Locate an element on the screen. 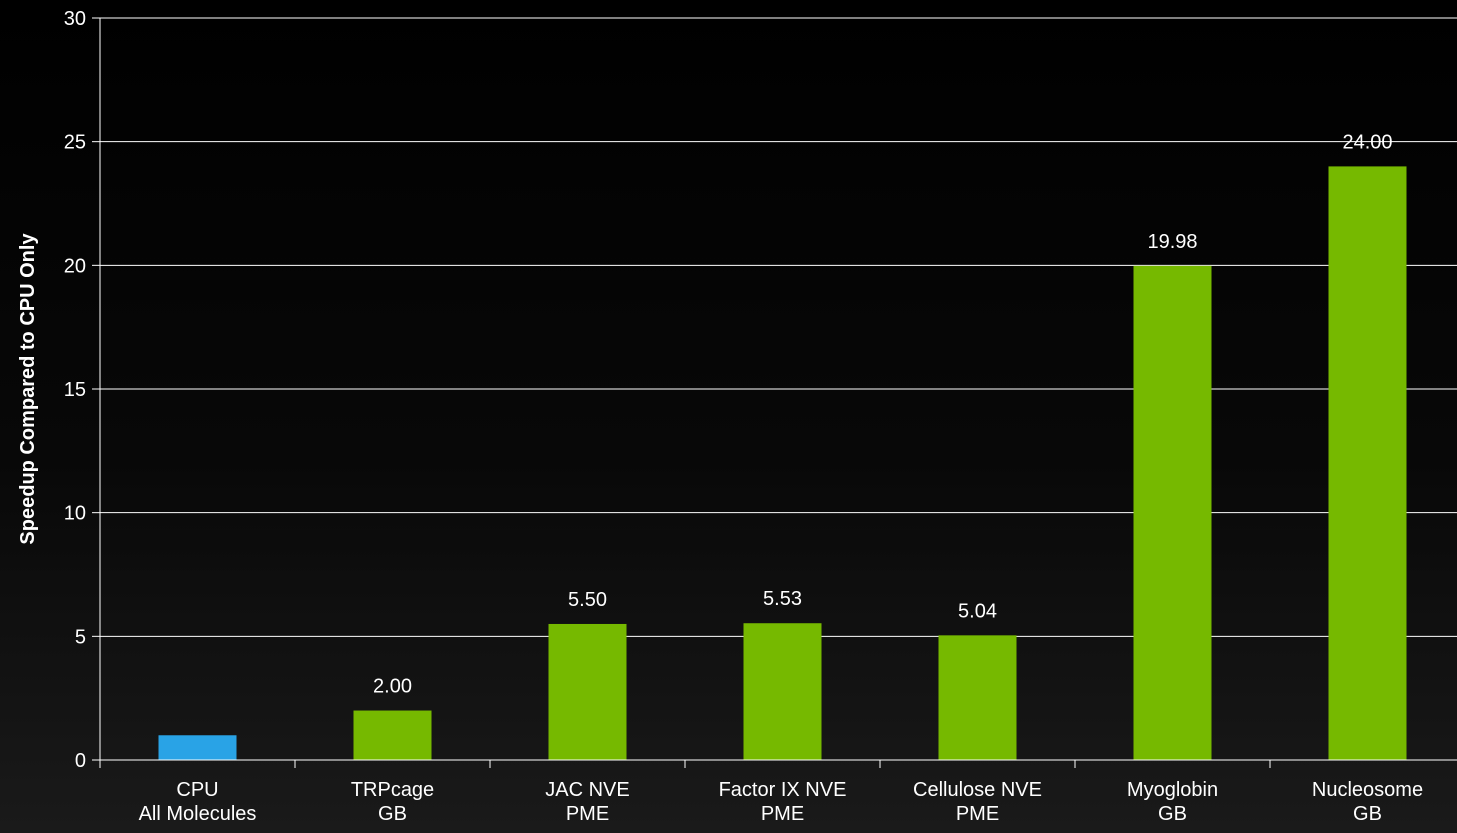 The height and width of the screenshot is (833, 1457). y-tick-label: 0 is located at coordinates (80, 761).